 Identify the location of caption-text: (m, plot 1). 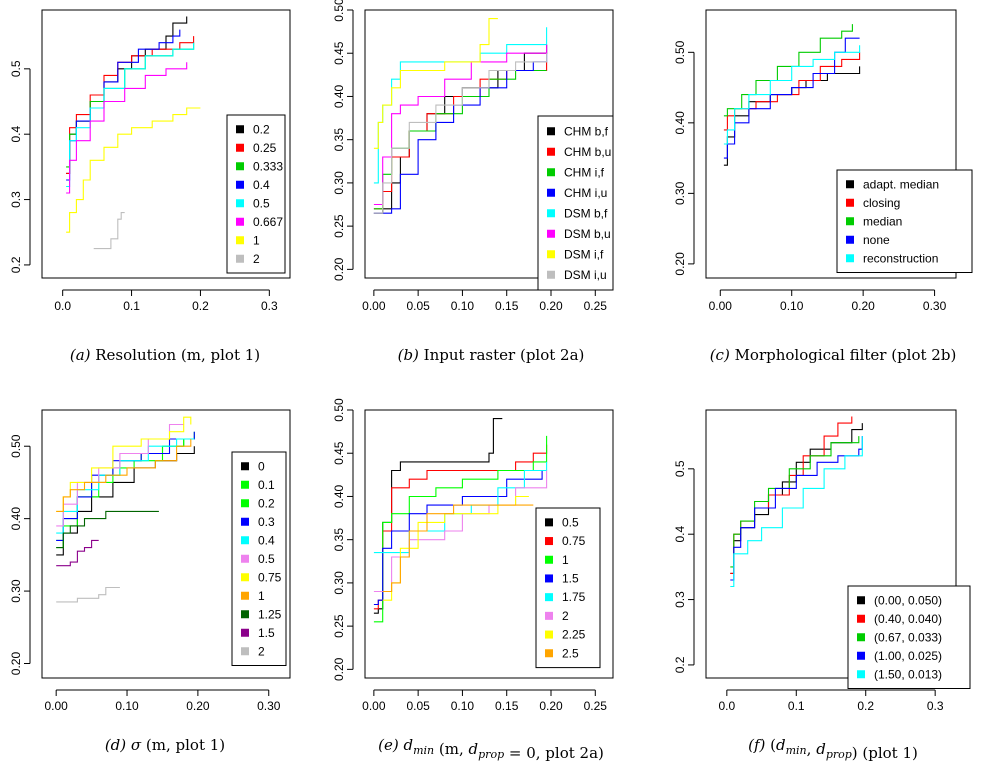
(183, 745).